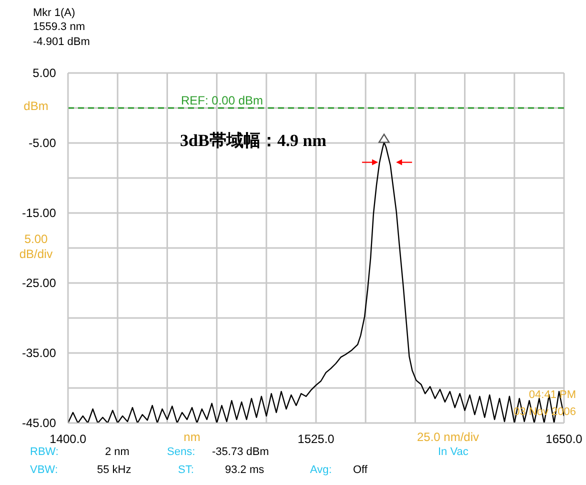 This screenshot has height=485, width=586. What do you see at coordinates (321, 470) in the screenshot?
I see `text: Avg:` at bounding box center [321, 470].